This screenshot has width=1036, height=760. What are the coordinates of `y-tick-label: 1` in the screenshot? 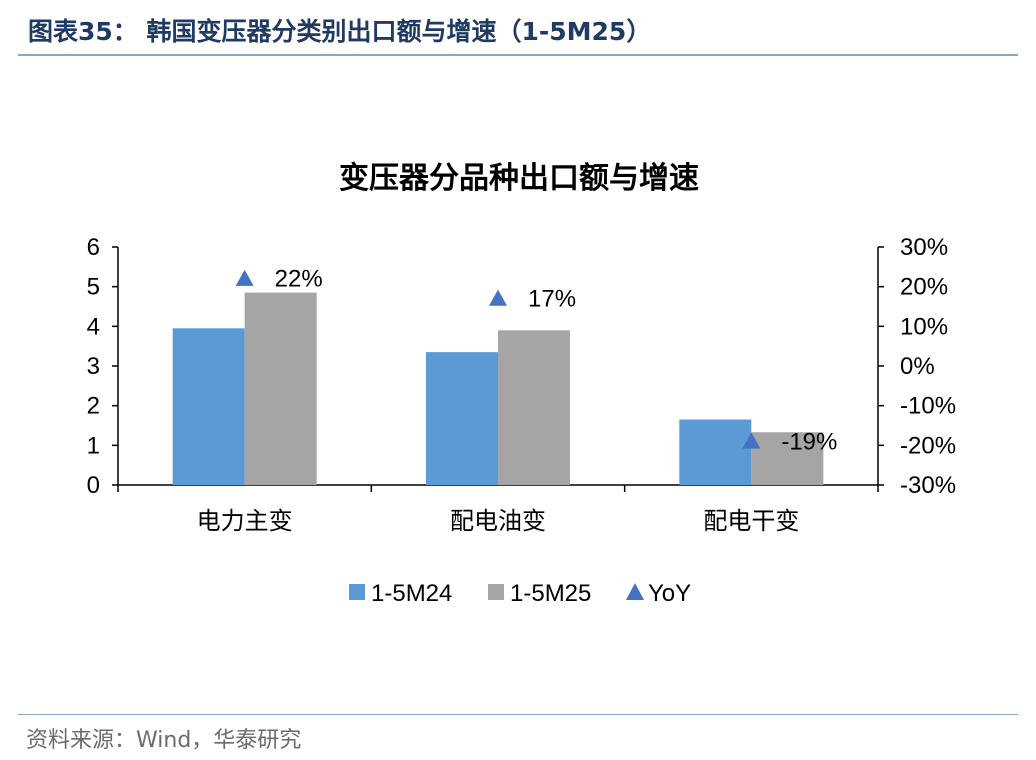 It's located at (93, 445).